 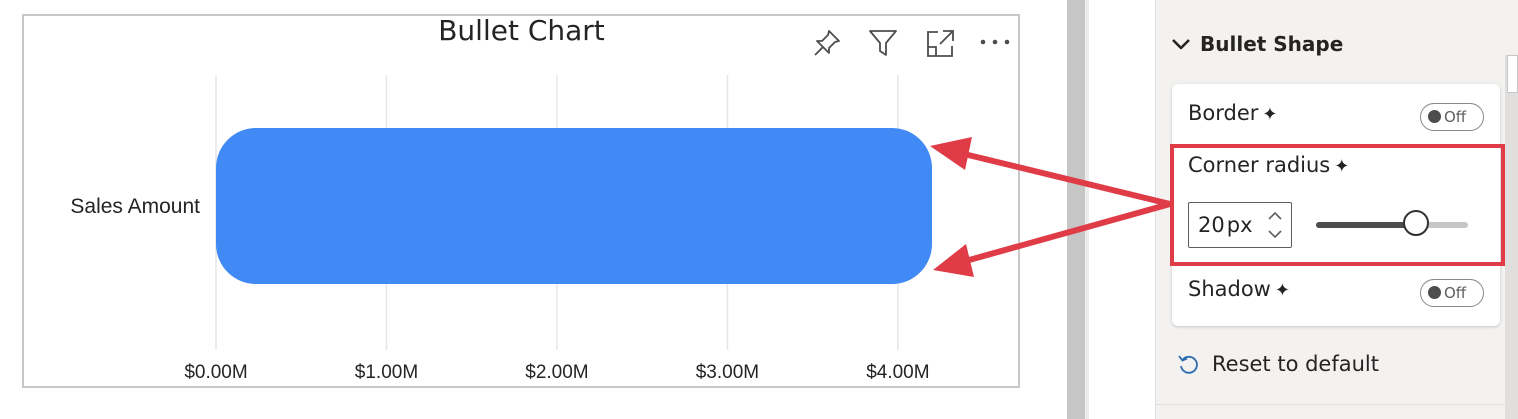 I want to click on slider-thumb, so click(x=1416, y=223).